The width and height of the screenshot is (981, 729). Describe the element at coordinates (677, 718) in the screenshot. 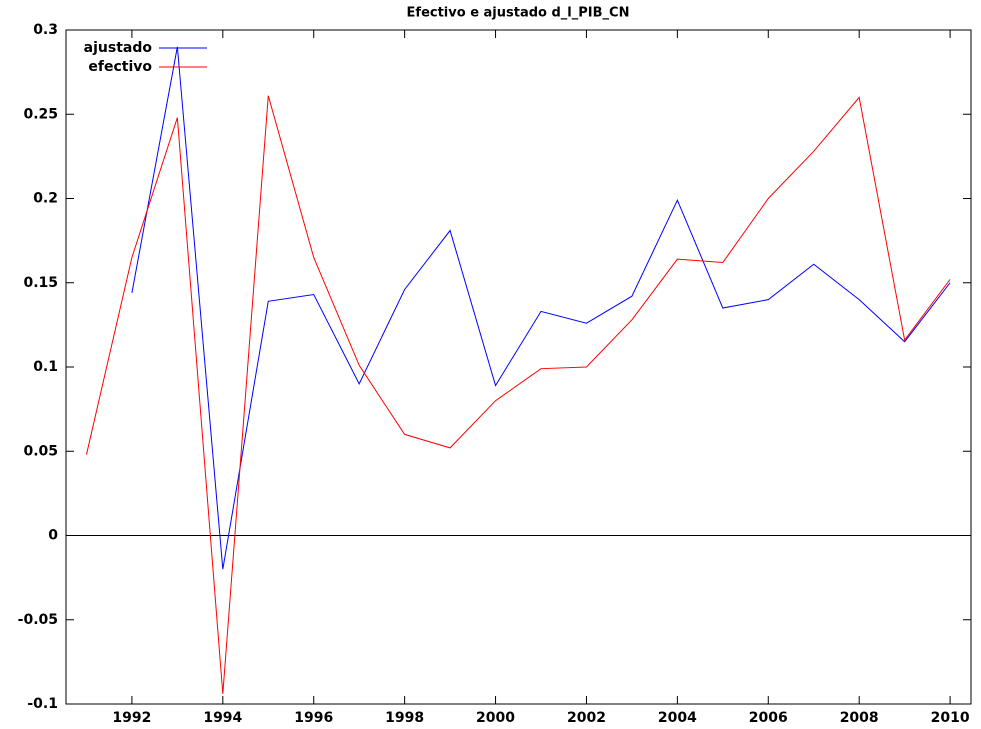

I see `x-tick-label: 2004` at that location.